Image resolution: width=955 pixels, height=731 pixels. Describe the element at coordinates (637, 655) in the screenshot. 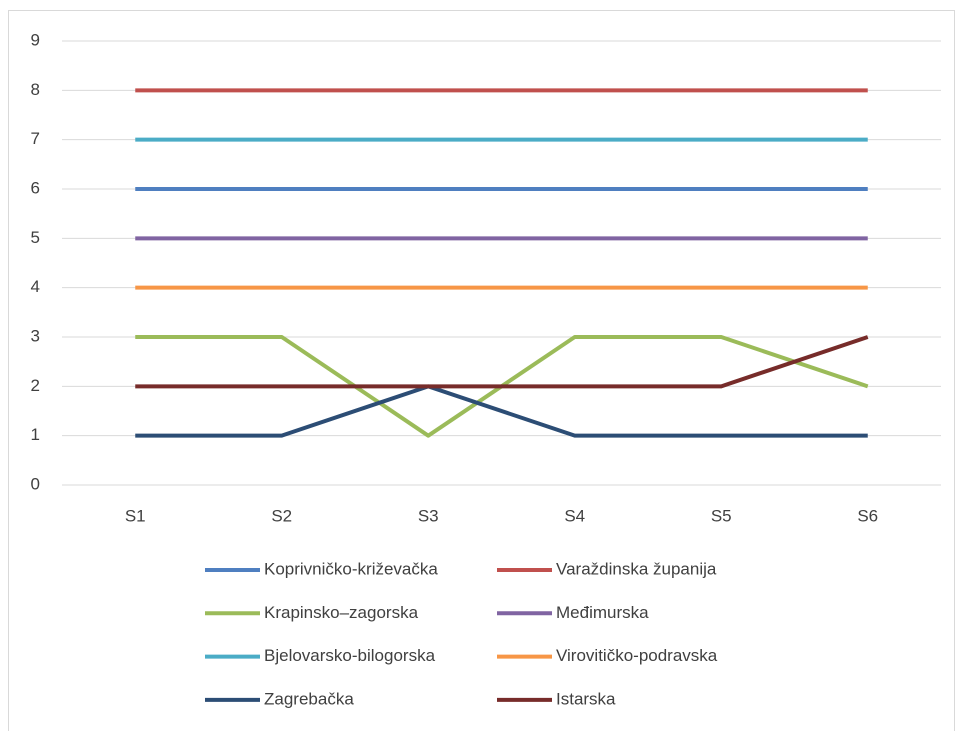

I see `legend-label: Virovitičko-podravska` at that location.